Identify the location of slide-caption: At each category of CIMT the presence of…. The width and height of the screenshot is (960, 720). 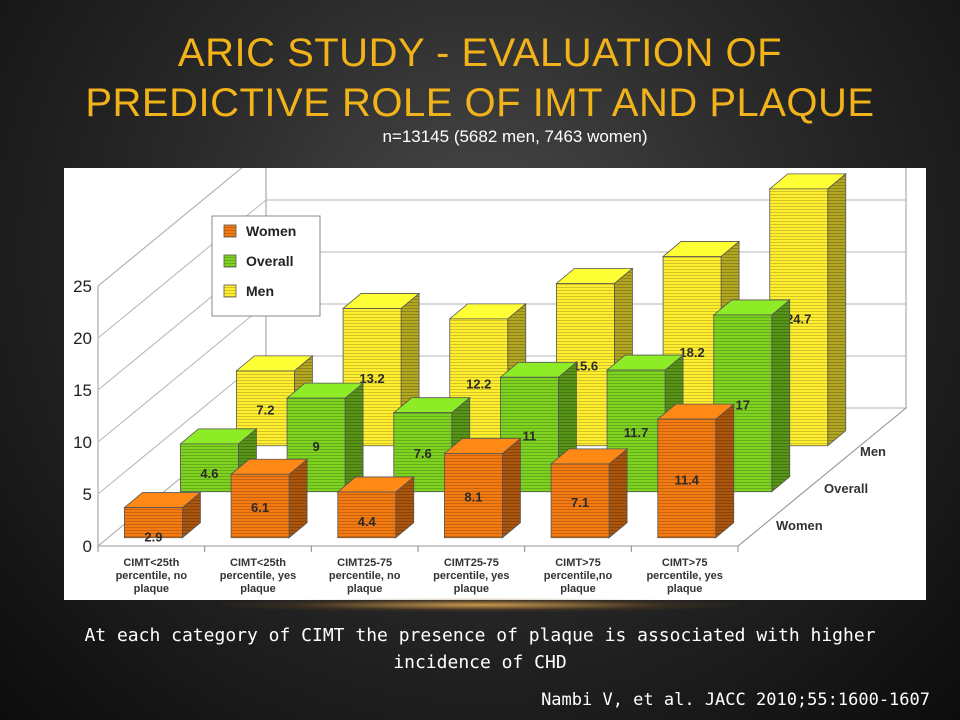
(480, 649).